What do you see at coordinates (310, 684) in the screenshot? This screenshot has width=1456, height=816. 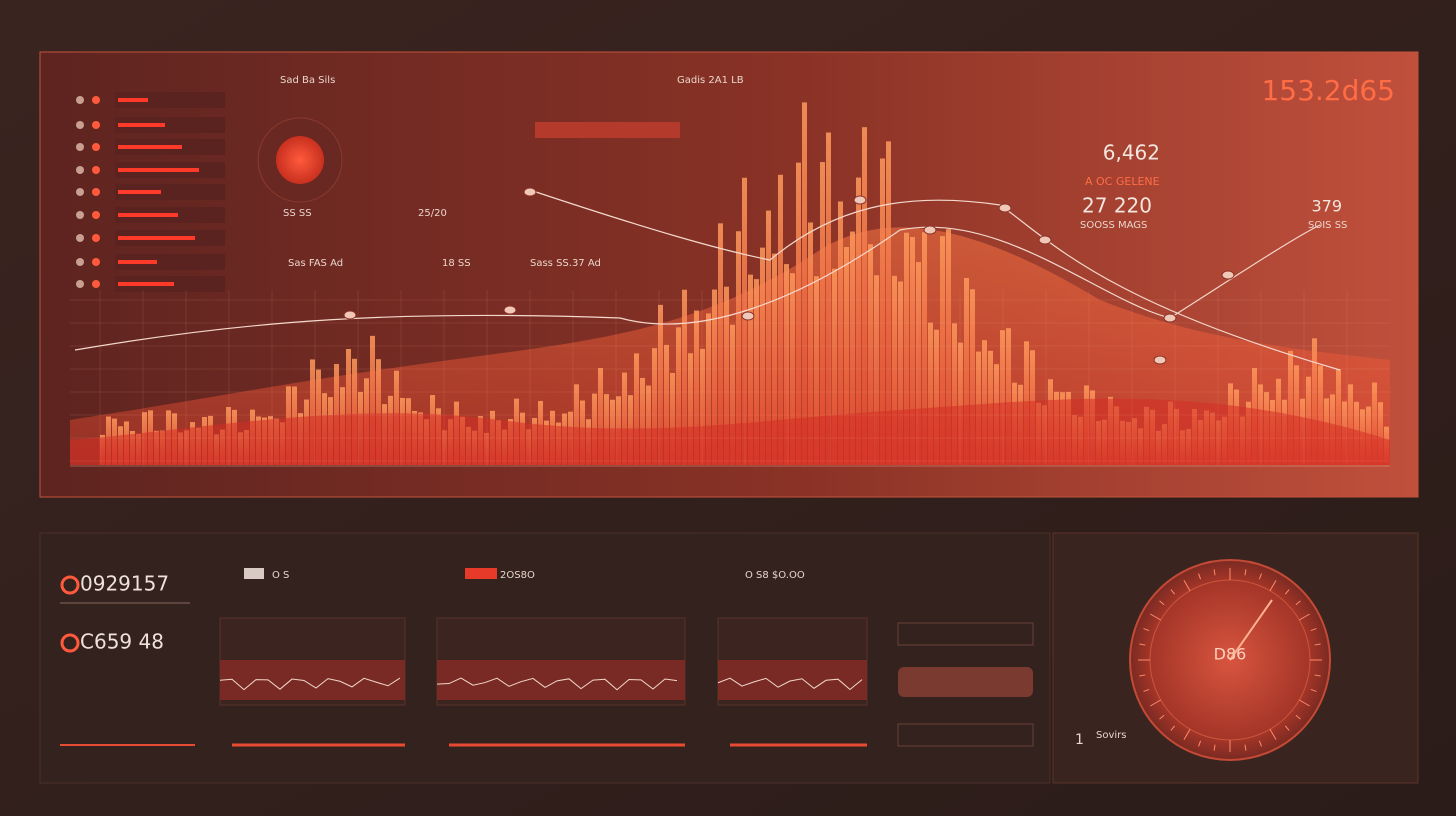 I see `mini-line` at bounding box center [310, 684].